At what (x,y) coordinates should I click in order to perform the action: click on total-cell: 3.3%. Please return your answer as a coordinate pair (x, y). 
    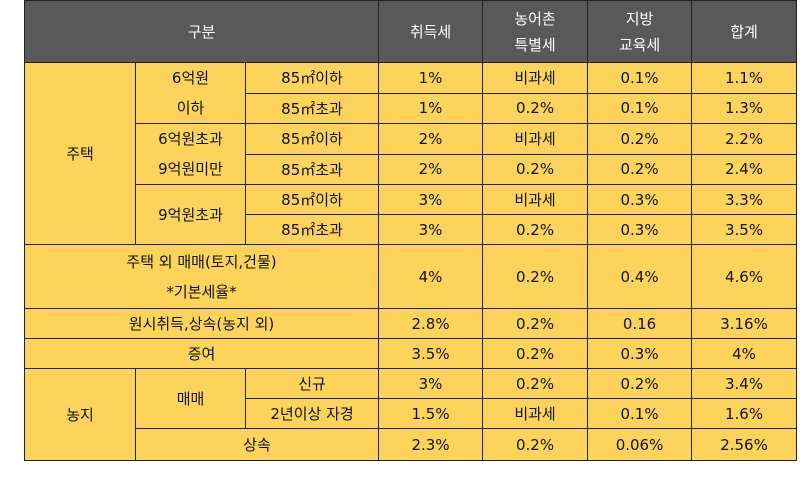
    Looking at the image, I should click on (744, 199).